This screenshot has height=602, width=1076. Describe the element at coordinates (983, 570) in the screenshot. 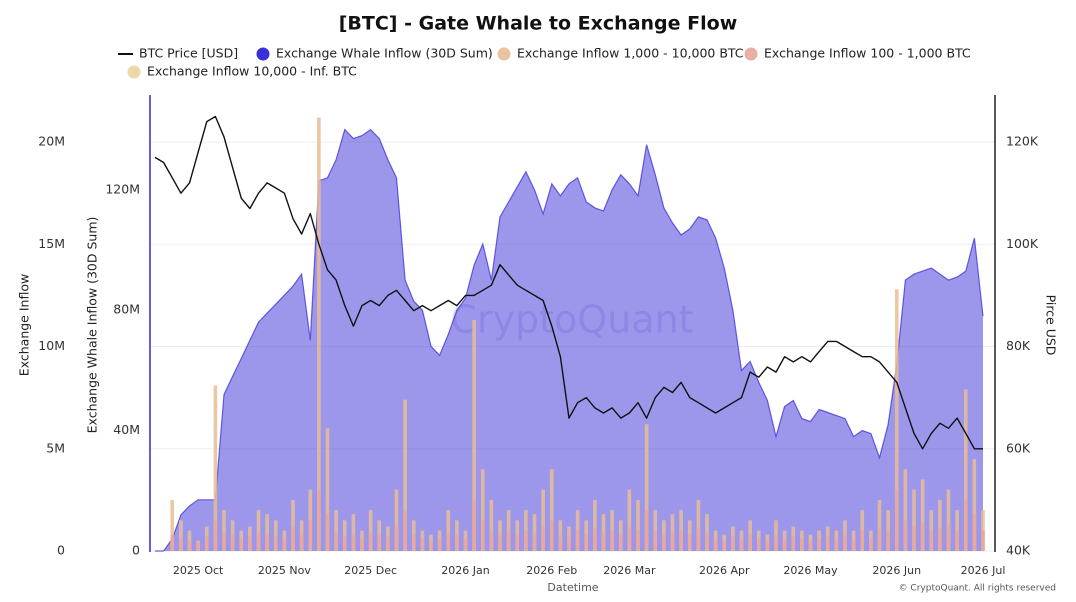

I see `x-tick-label: 2026 Jul` at that location.